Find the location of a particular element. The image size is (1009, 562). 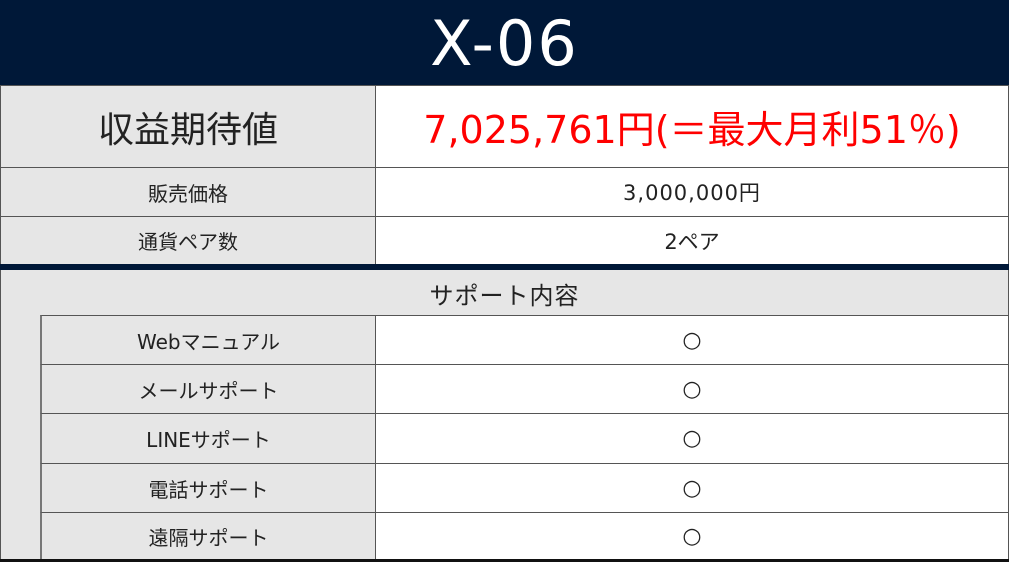

support-item-label: メールサポート is located at coordinates (208, 389).